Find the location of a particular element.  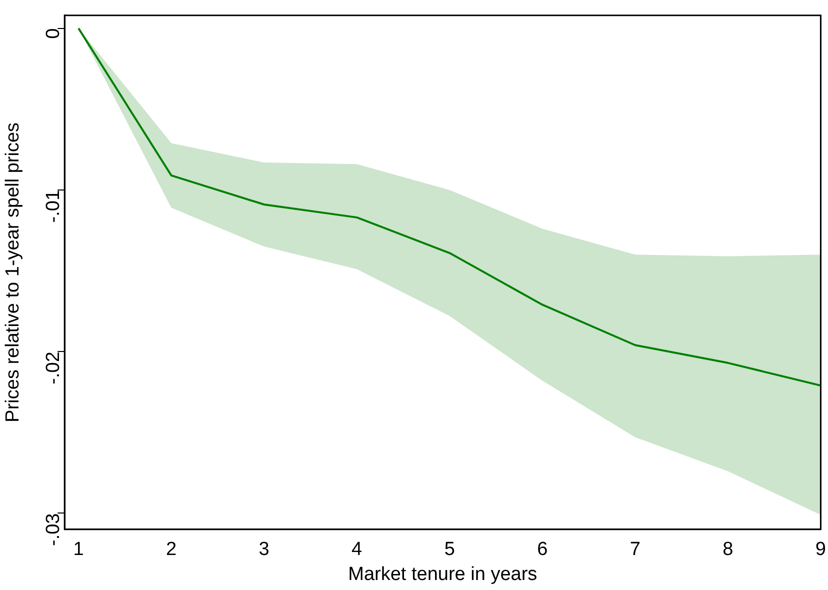

y-tick-label: 0 is located at coordinates (53, 33).